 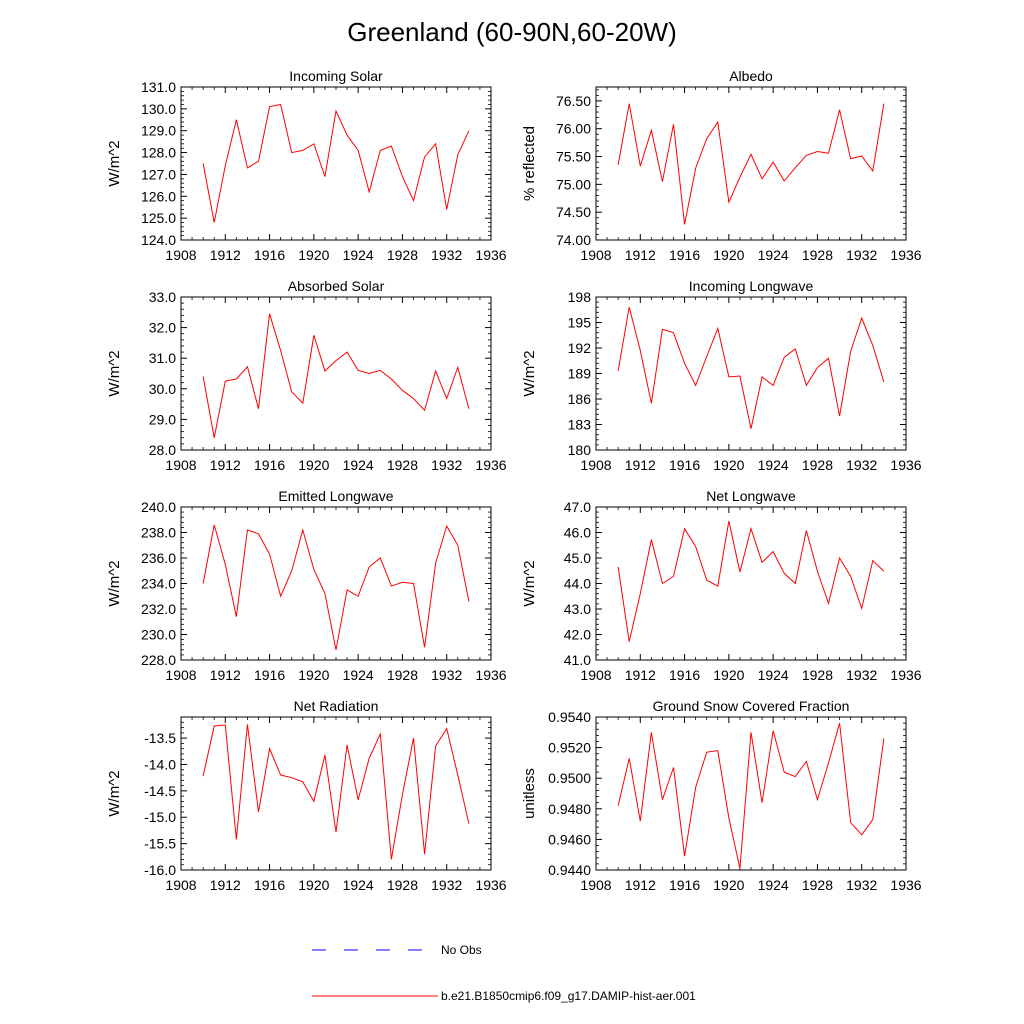 I want to click on emitted-longwave-title: Emitted Longwave, so click(x=335, y=496).